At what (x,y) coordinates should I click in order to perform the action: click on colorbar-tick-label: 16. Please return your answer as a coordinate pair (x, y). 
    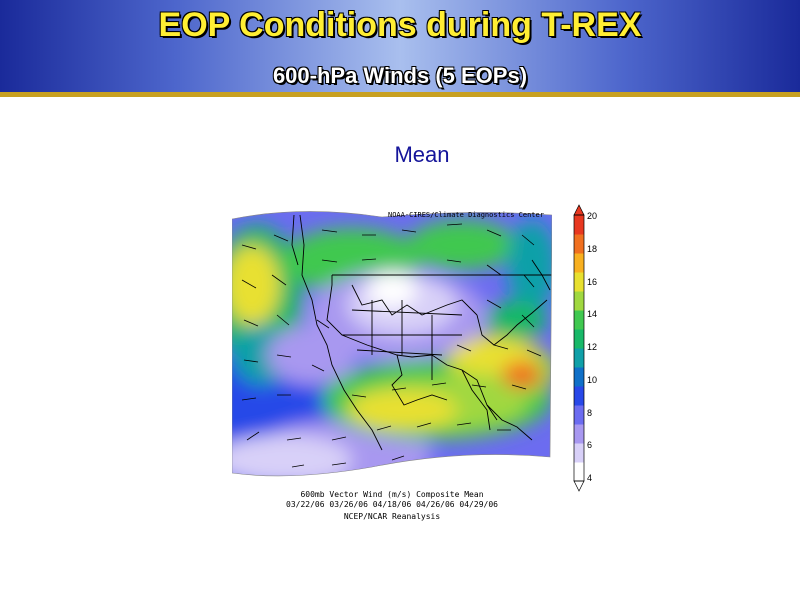
    Looking at the image, I should click on (592, 281).